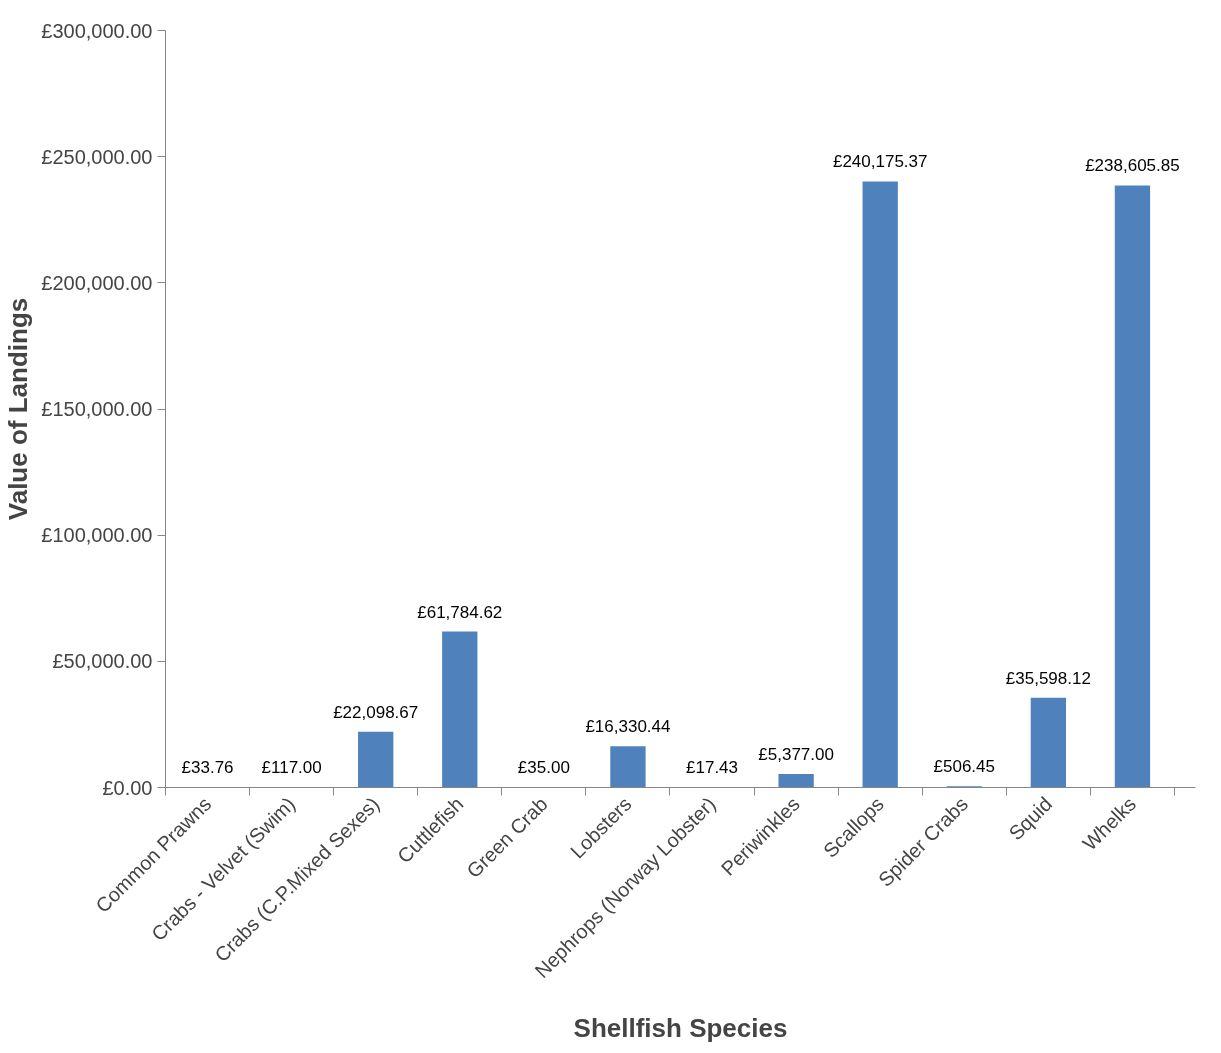 This screenshot has width=1221, height=1053. I want to click on y-axis-title: Value of Landings, so click(18, 409).